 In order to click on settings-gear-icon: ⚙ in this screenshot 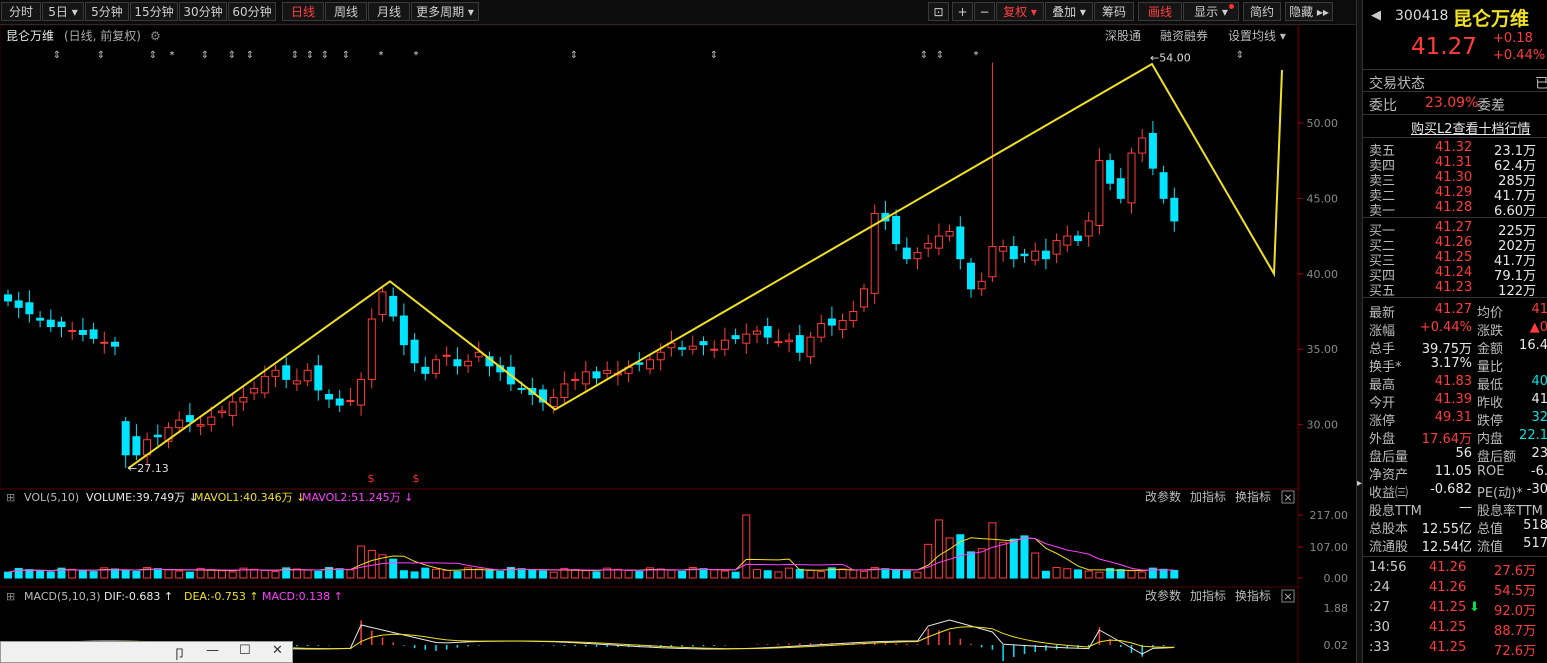, I will do `click(155, 36)`.